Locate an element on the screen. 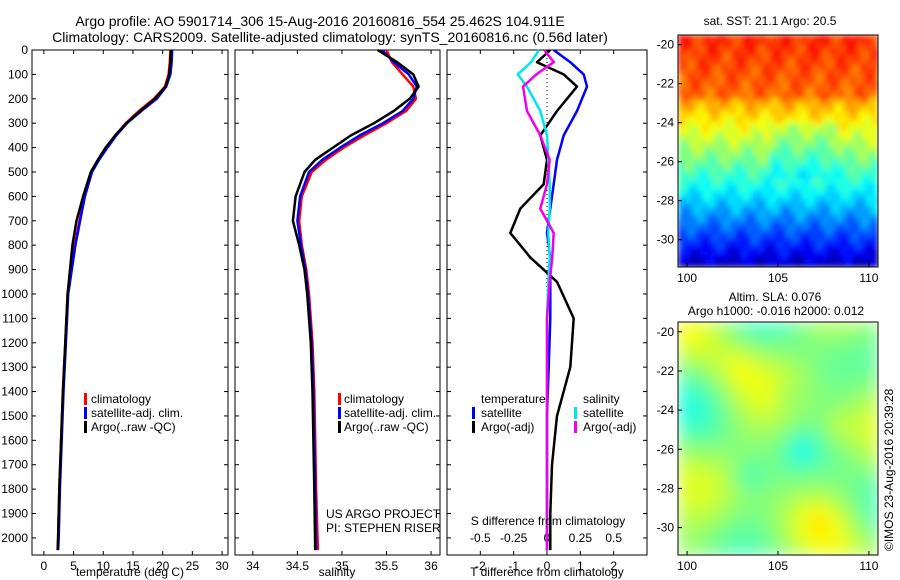  legend-label-argo: Argo(..raw -QC) is located at coordinates (133, 427).